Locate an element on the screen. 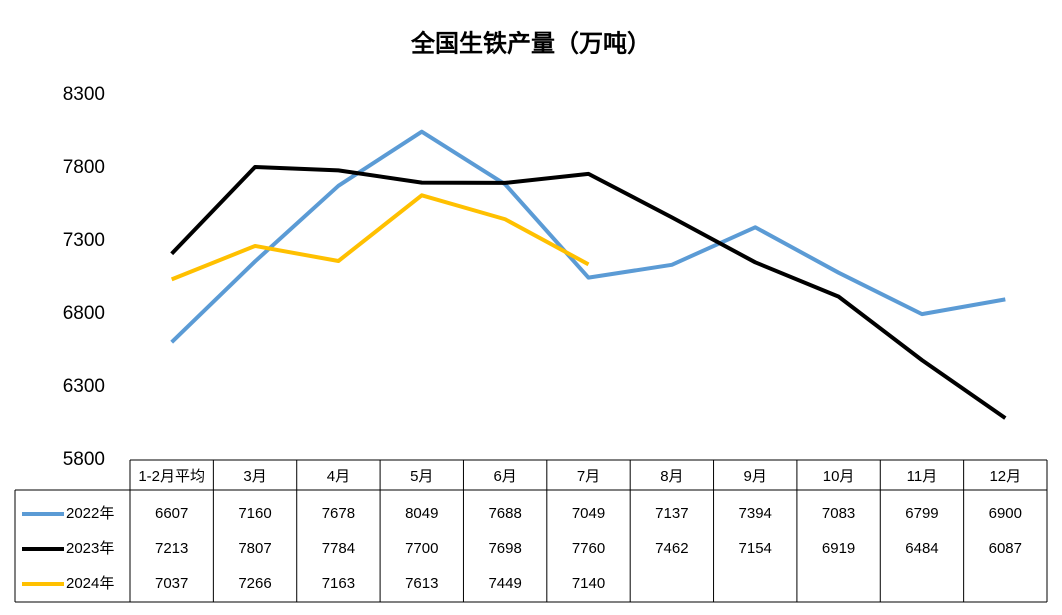 Image resolution: width=1062 pixels, height=615 pixels. table-value: 7784 is located at coordinates (338, 548).